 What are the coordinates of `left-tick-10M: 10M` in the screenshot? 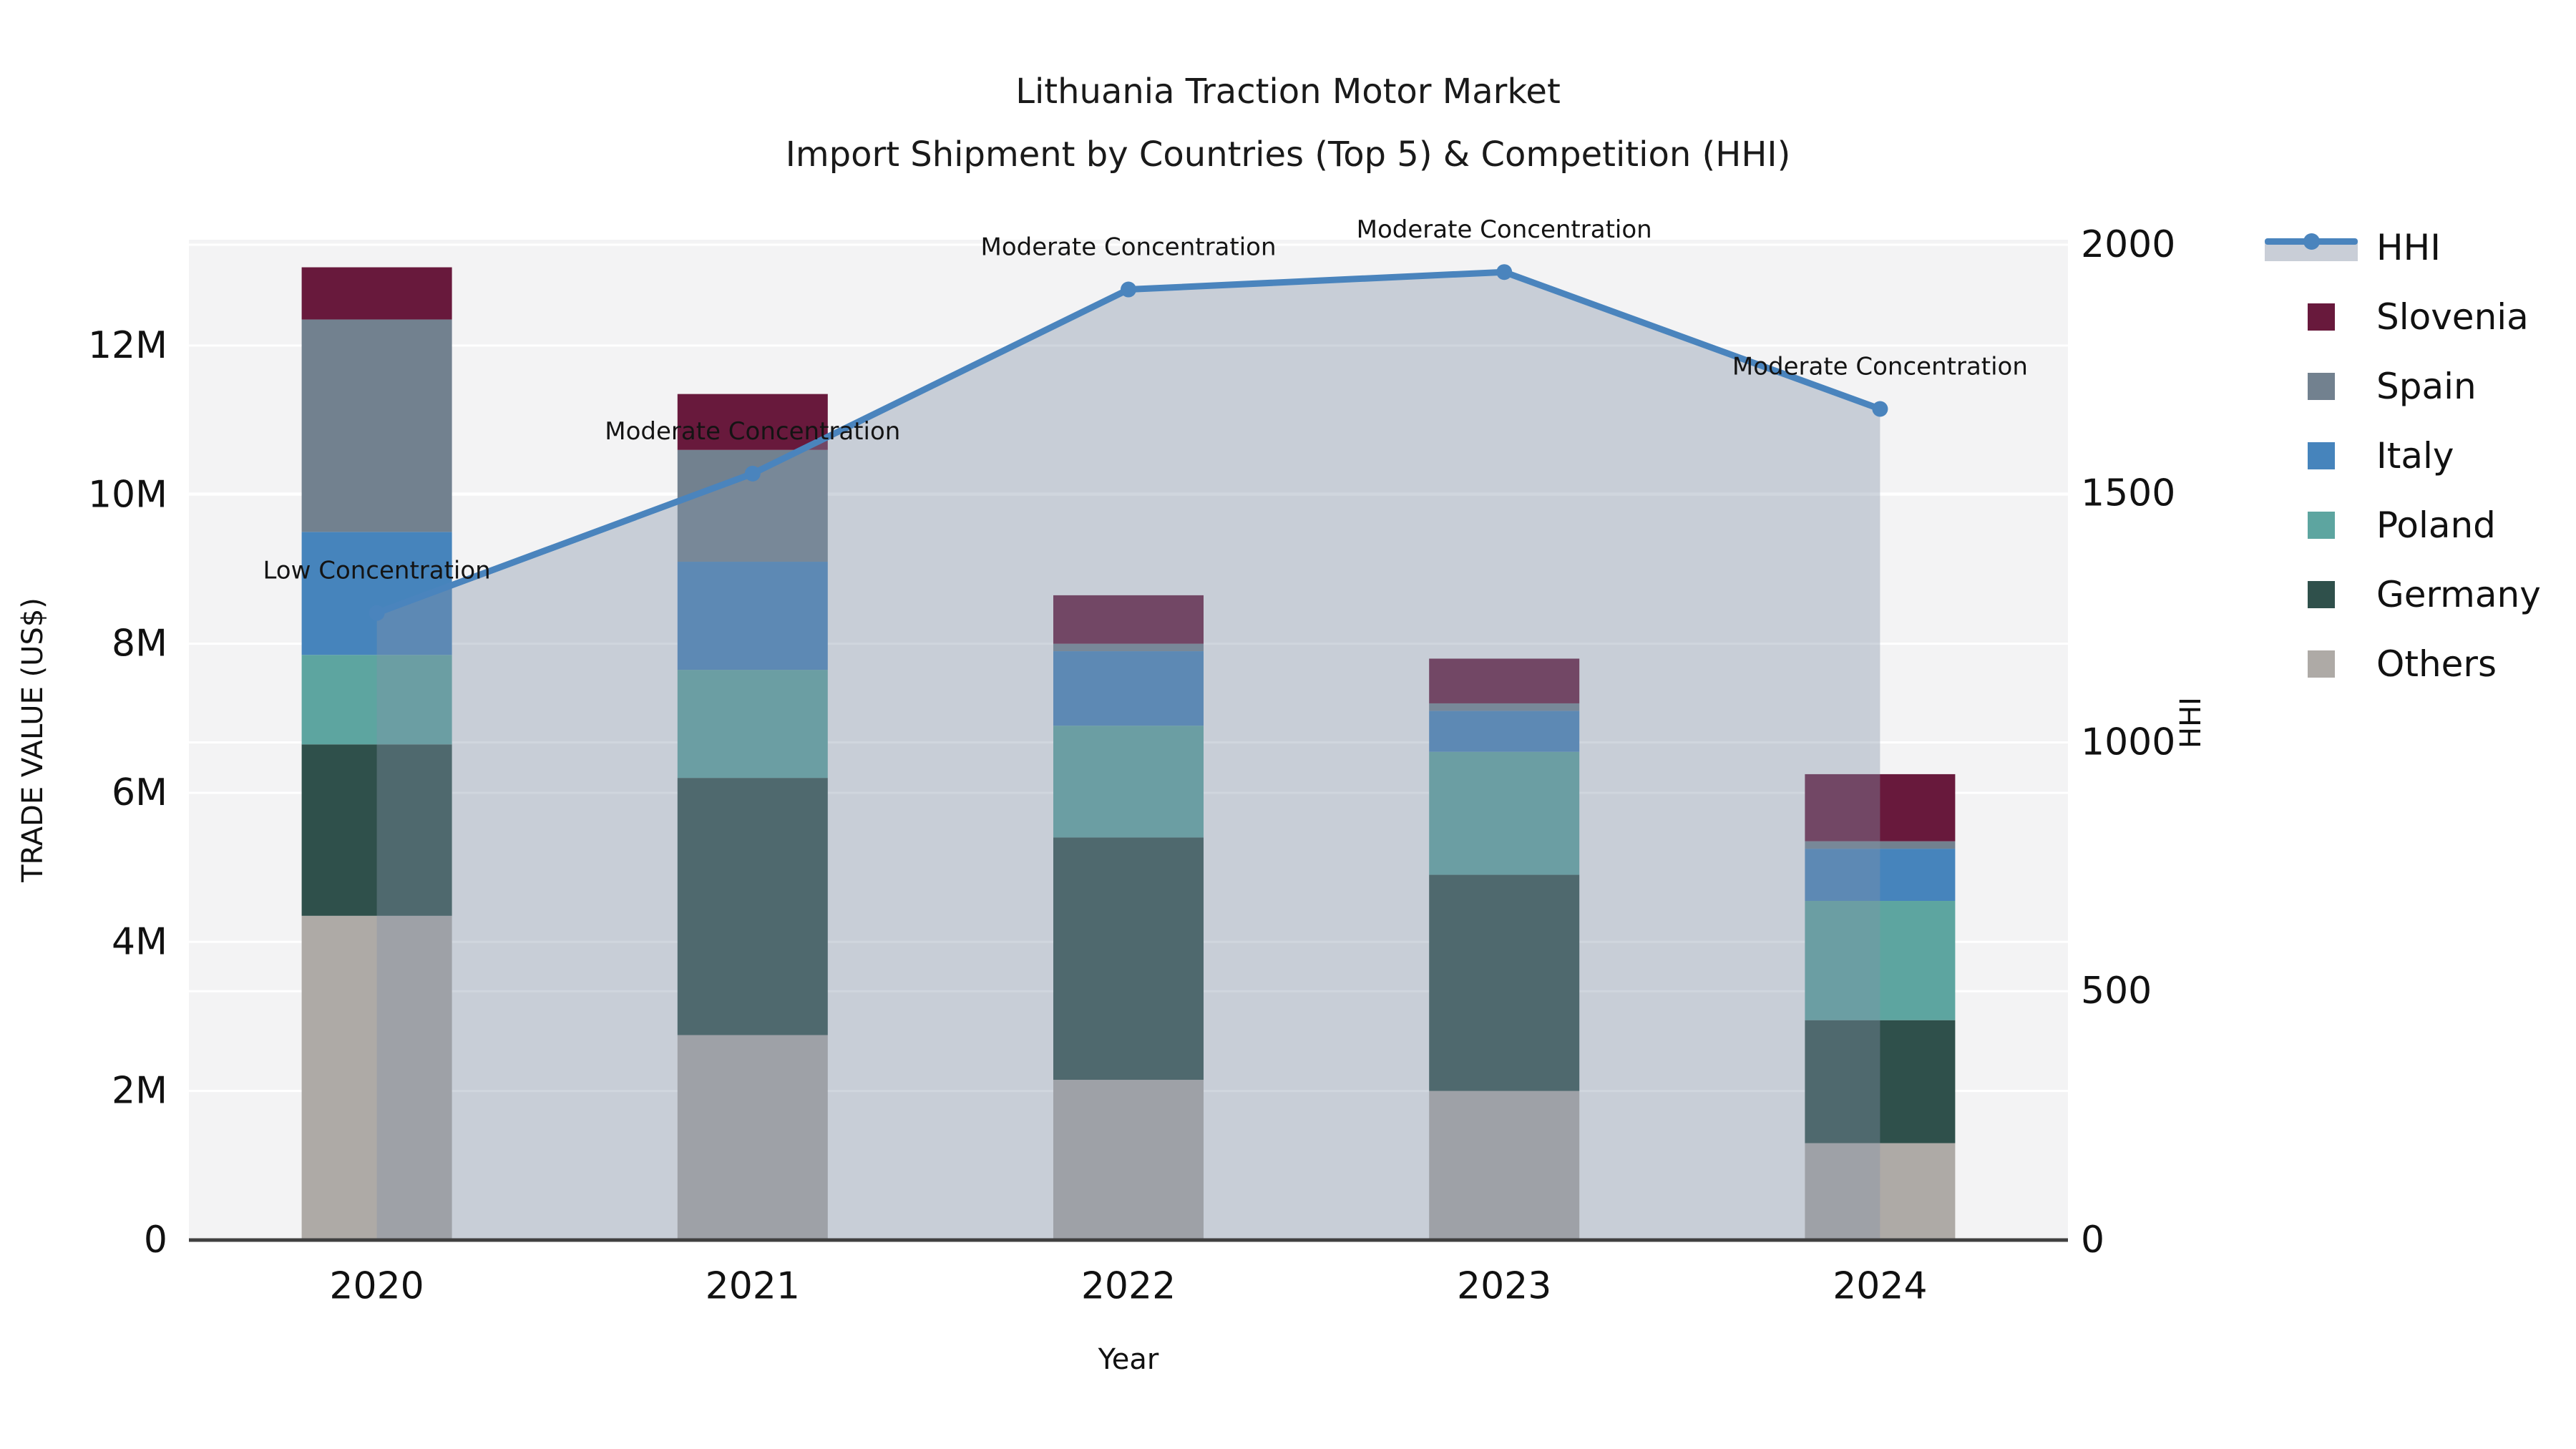 It's located at (127, 495).